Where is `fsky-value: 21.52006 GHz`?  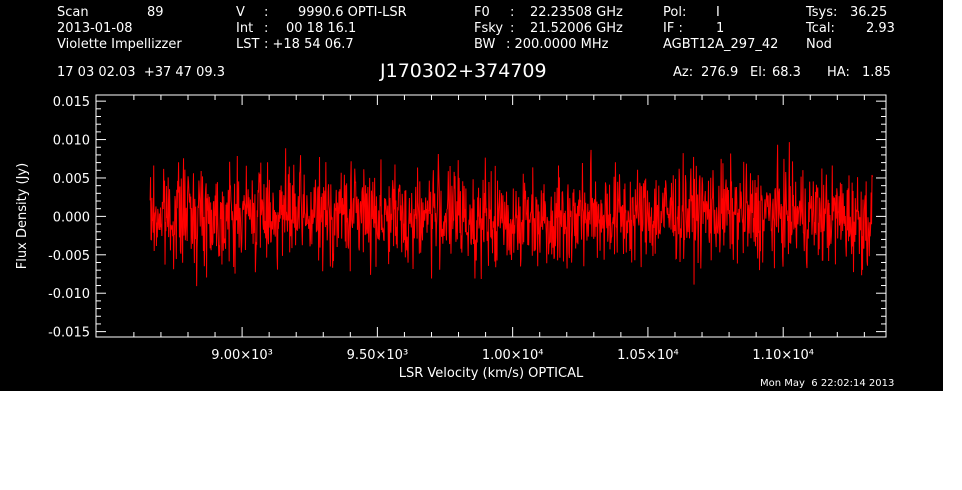
fsky-value: 21.52006 GHz is located at coordinates (576, 28).